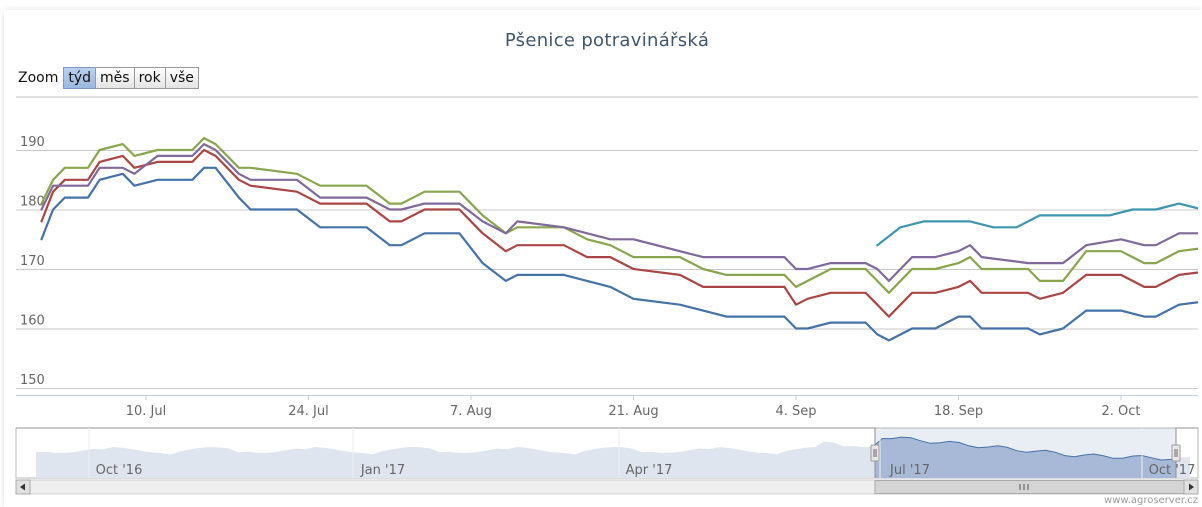  Describe the element at coordinates (649, 470) in the screenshot. I see `navigator-date-label: Apr '17` at that location.